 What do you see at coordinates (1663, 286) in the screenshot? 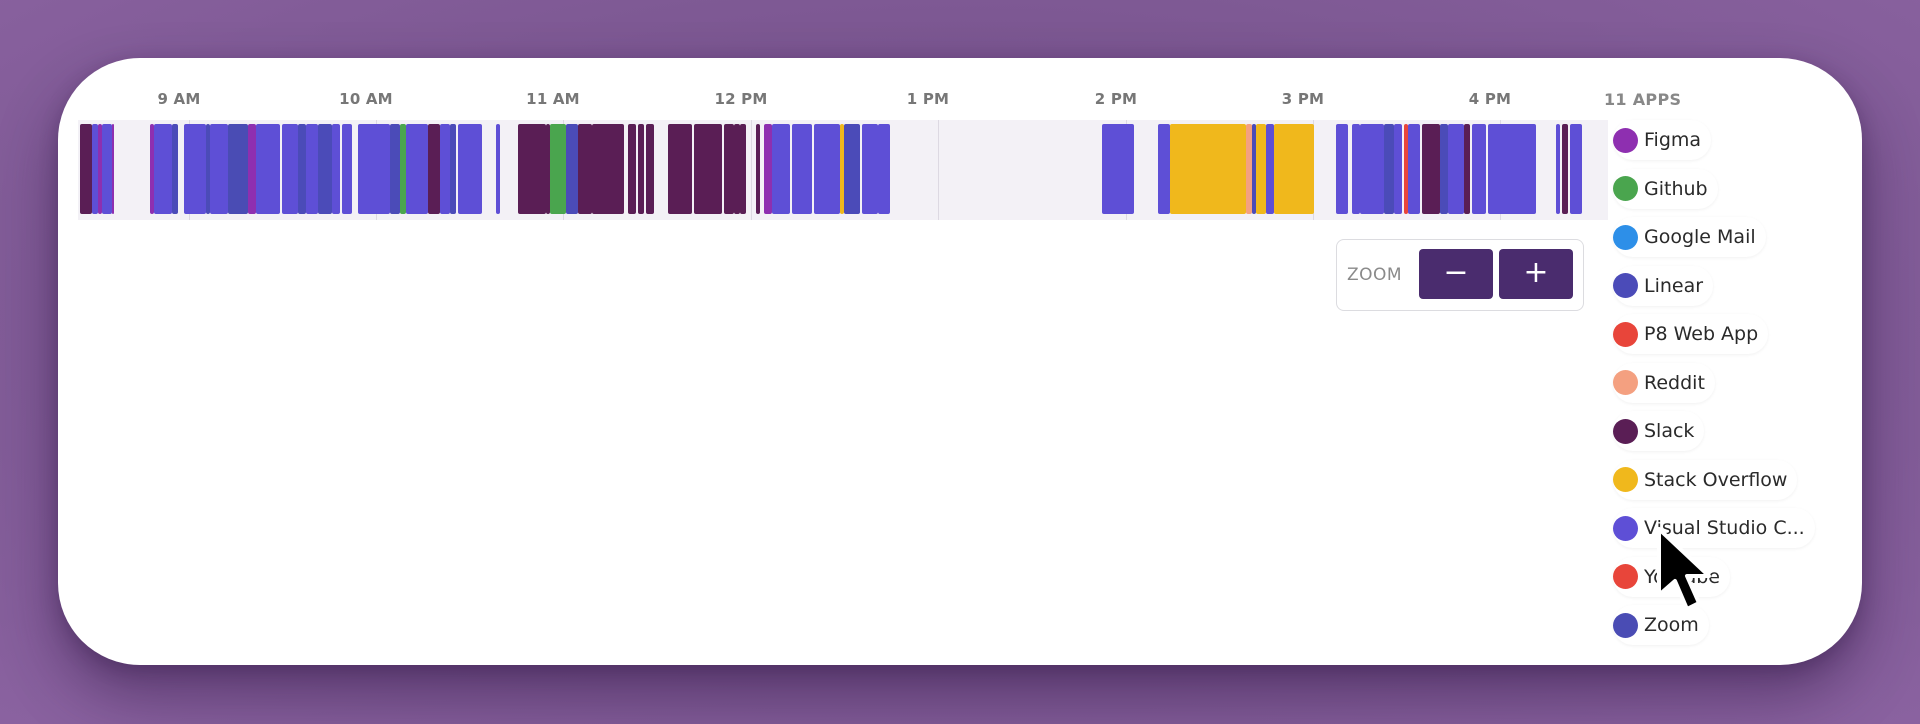
I see `app-legend-item: Linear` at bounding box center [1663, 286].